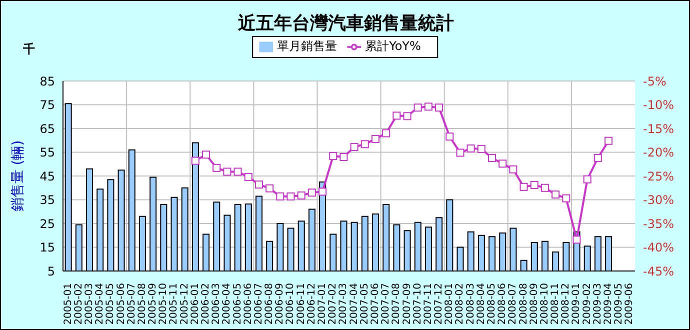  I want to click on y-tick-label: 45, so click(47, 176).